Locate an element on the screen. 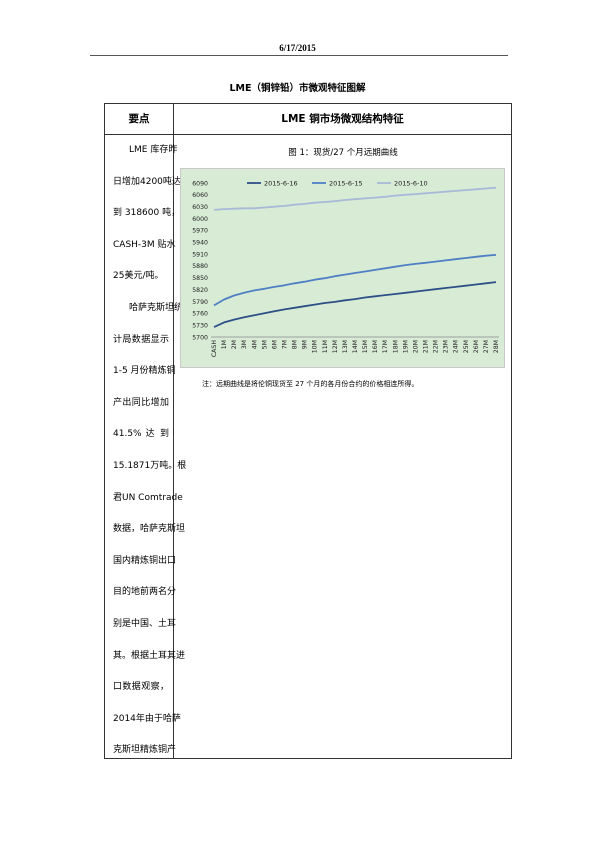 The width and height of the screenshot is (595, 842). x-tick-label: 10M is located at coordinates (315, 346).